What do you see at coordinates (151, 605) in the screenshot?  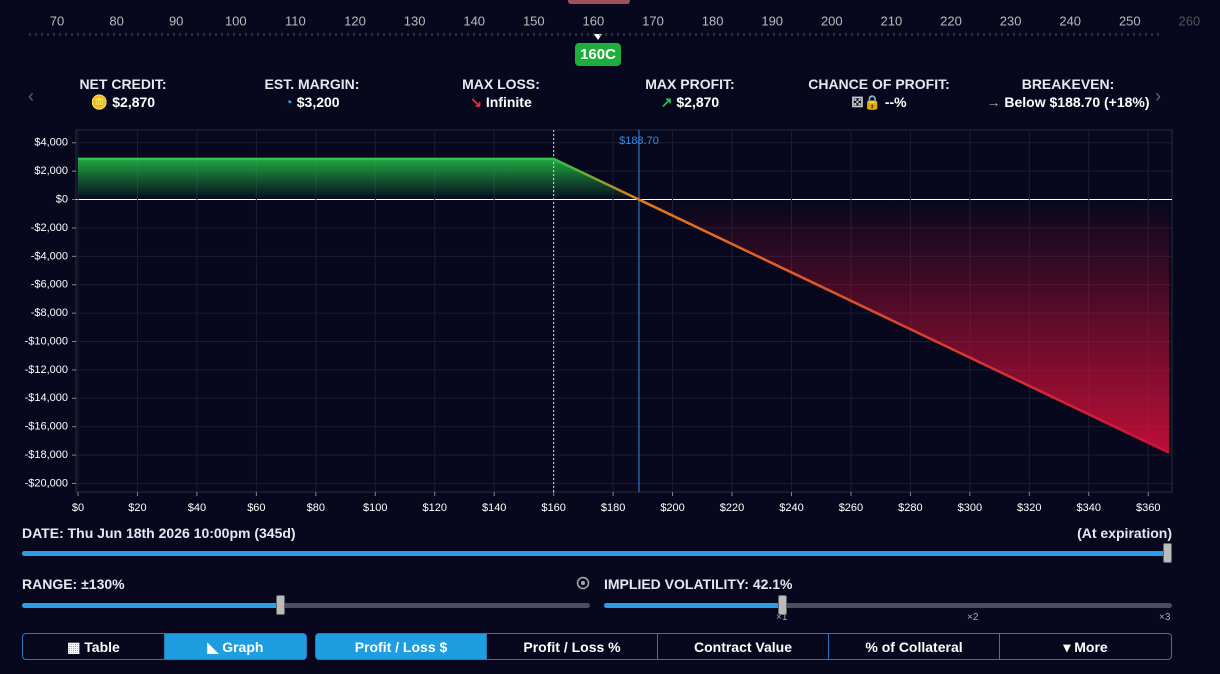 I see `range-fill` at bounding box center [151, 605].